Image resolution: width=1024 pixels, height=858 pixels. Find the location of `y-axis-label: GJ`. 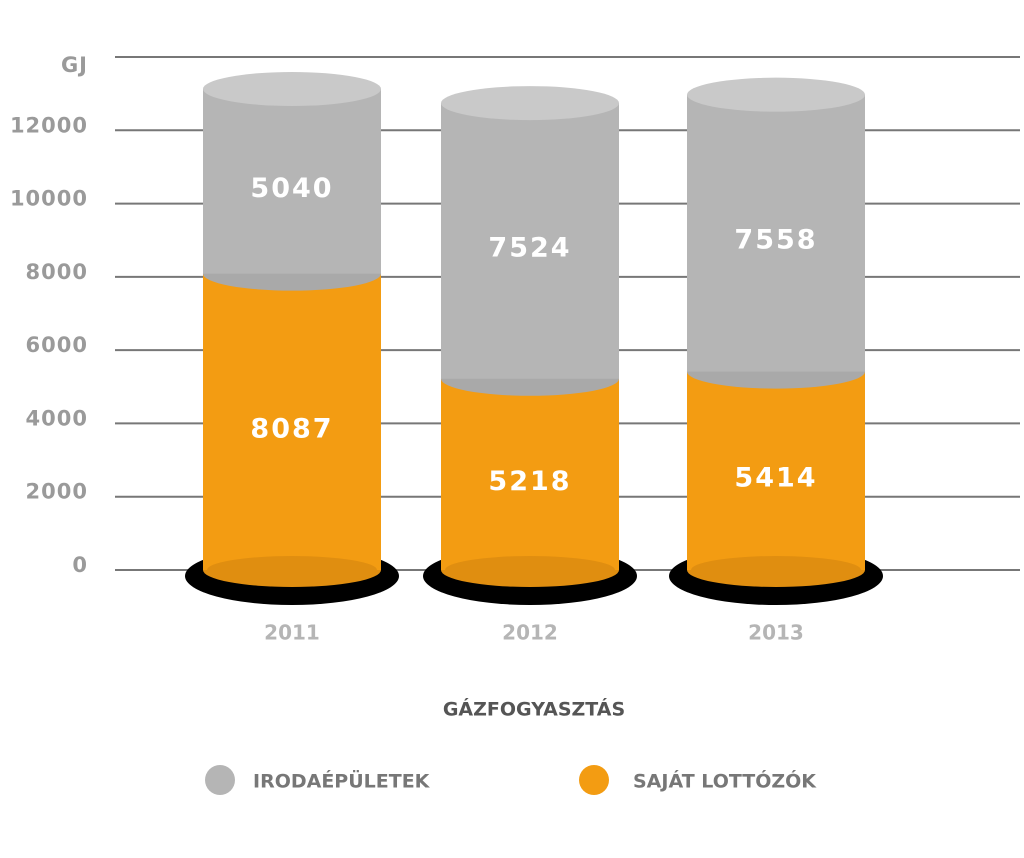

y-axis-label: GJ is located at coordinates (74, 65).